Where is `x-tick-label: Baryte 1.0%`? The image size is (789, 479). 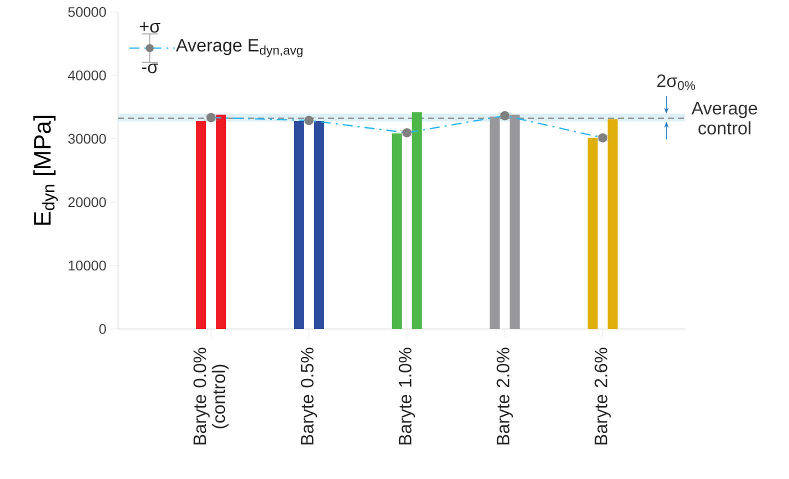 x-tick-label: Baryte 1.0% is located at coordinates (407, 396).